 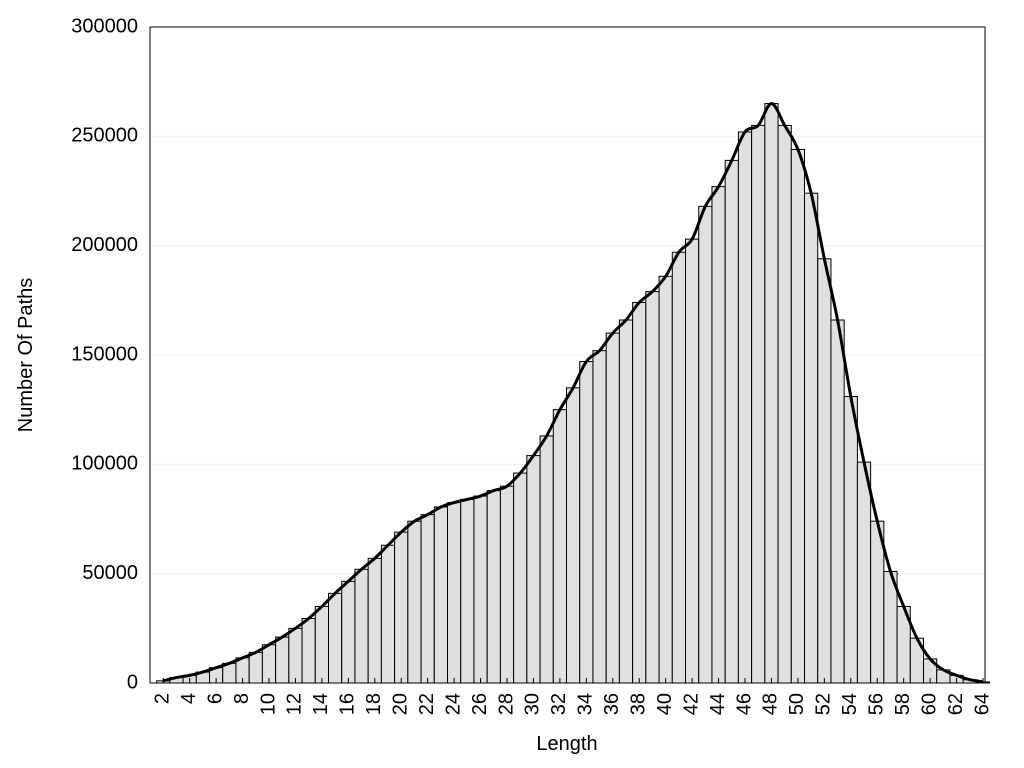 What do you see at coordinates (189, 698) in the screenshot?
I see `x-tick-label: 4` at bounding box center [189, 698].